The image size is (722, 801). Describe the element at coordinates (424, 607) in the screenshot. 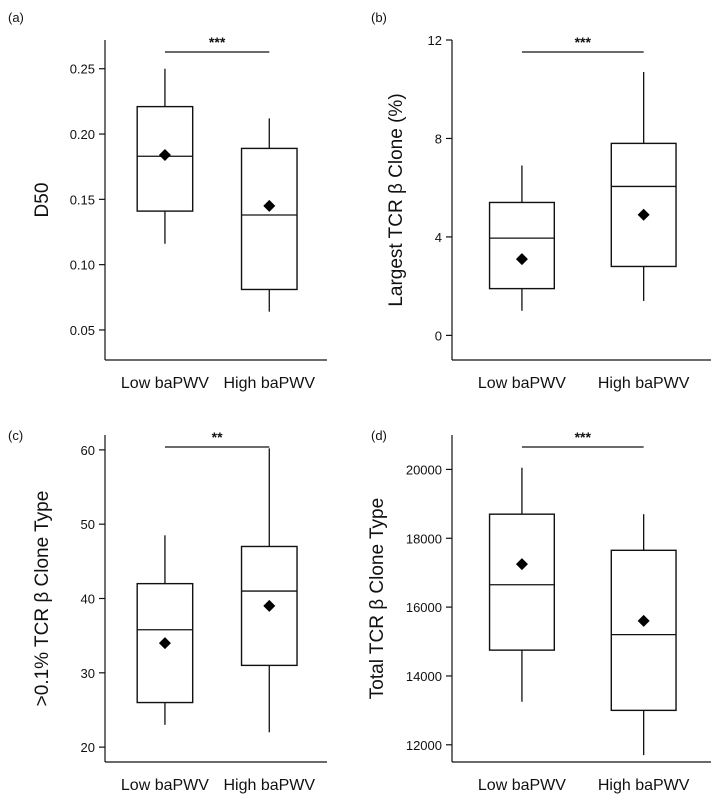

I see `y-tick-label: 16000` at that location.